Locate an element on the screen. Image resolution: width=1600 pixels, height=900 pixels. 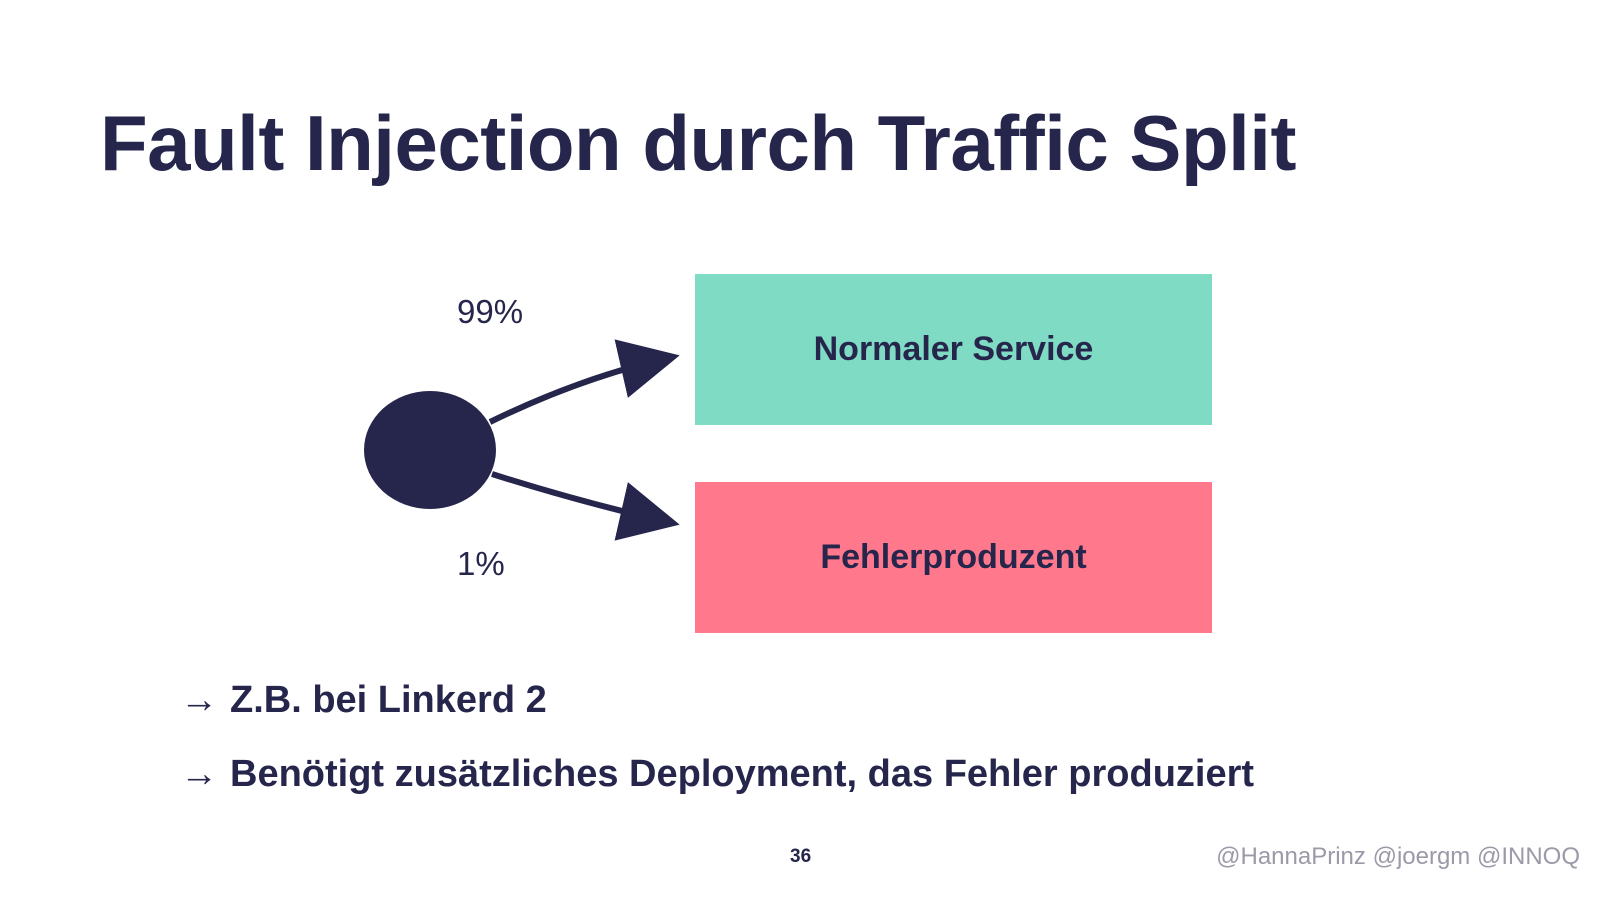
arrow-to-normal-service is located at coordinates (584, 382).